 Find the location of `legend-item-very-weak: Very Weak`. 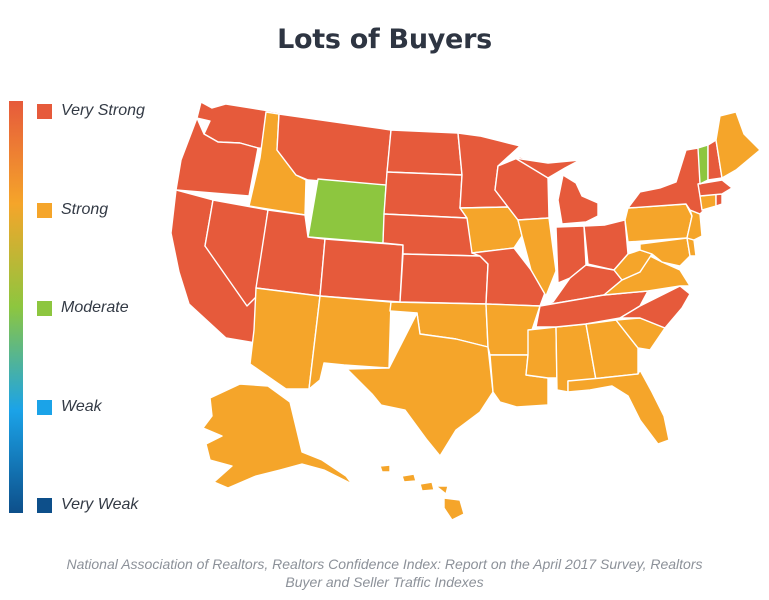

legend-item-very-weak: Very Weak is located at coordinates (87, 505).